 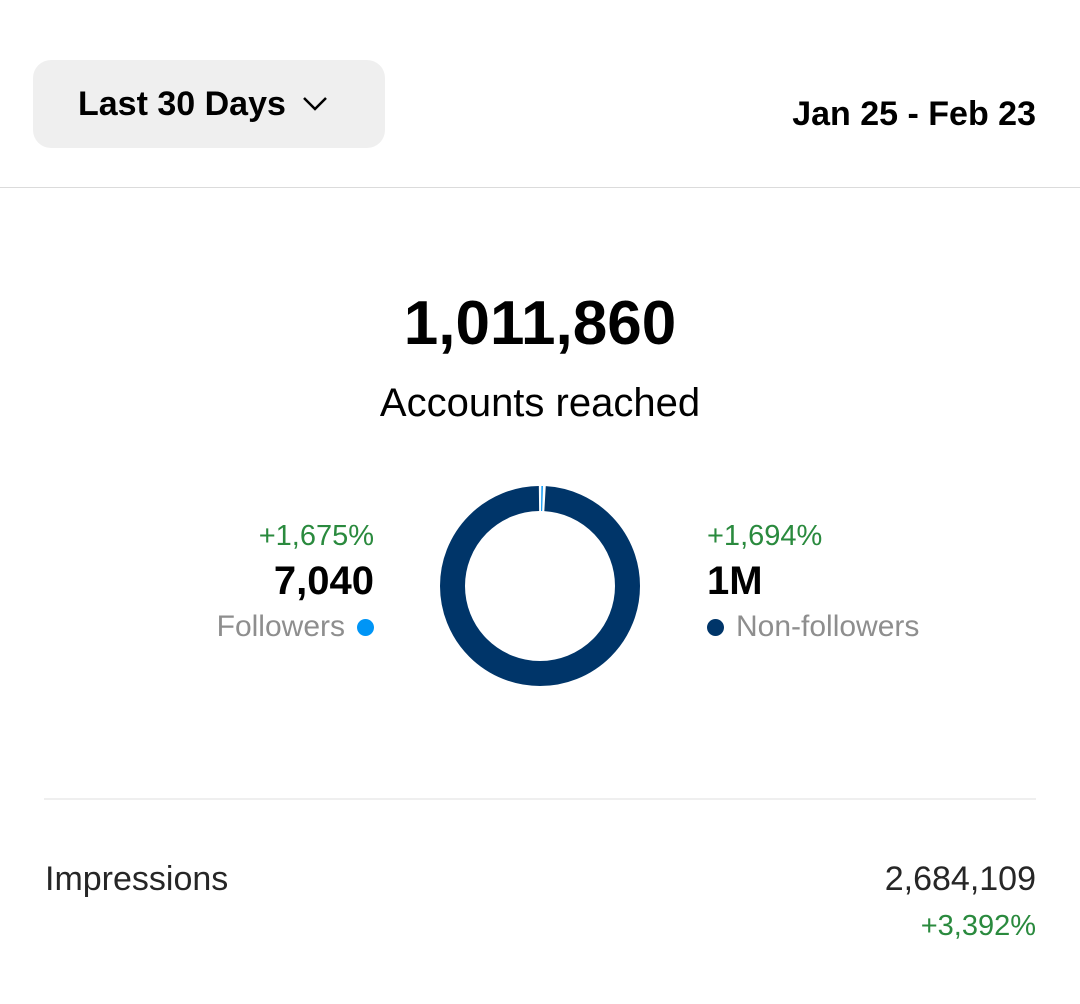 I want to click on date-range-dropdown: Last 30 Days, so click(x=209, y=104).